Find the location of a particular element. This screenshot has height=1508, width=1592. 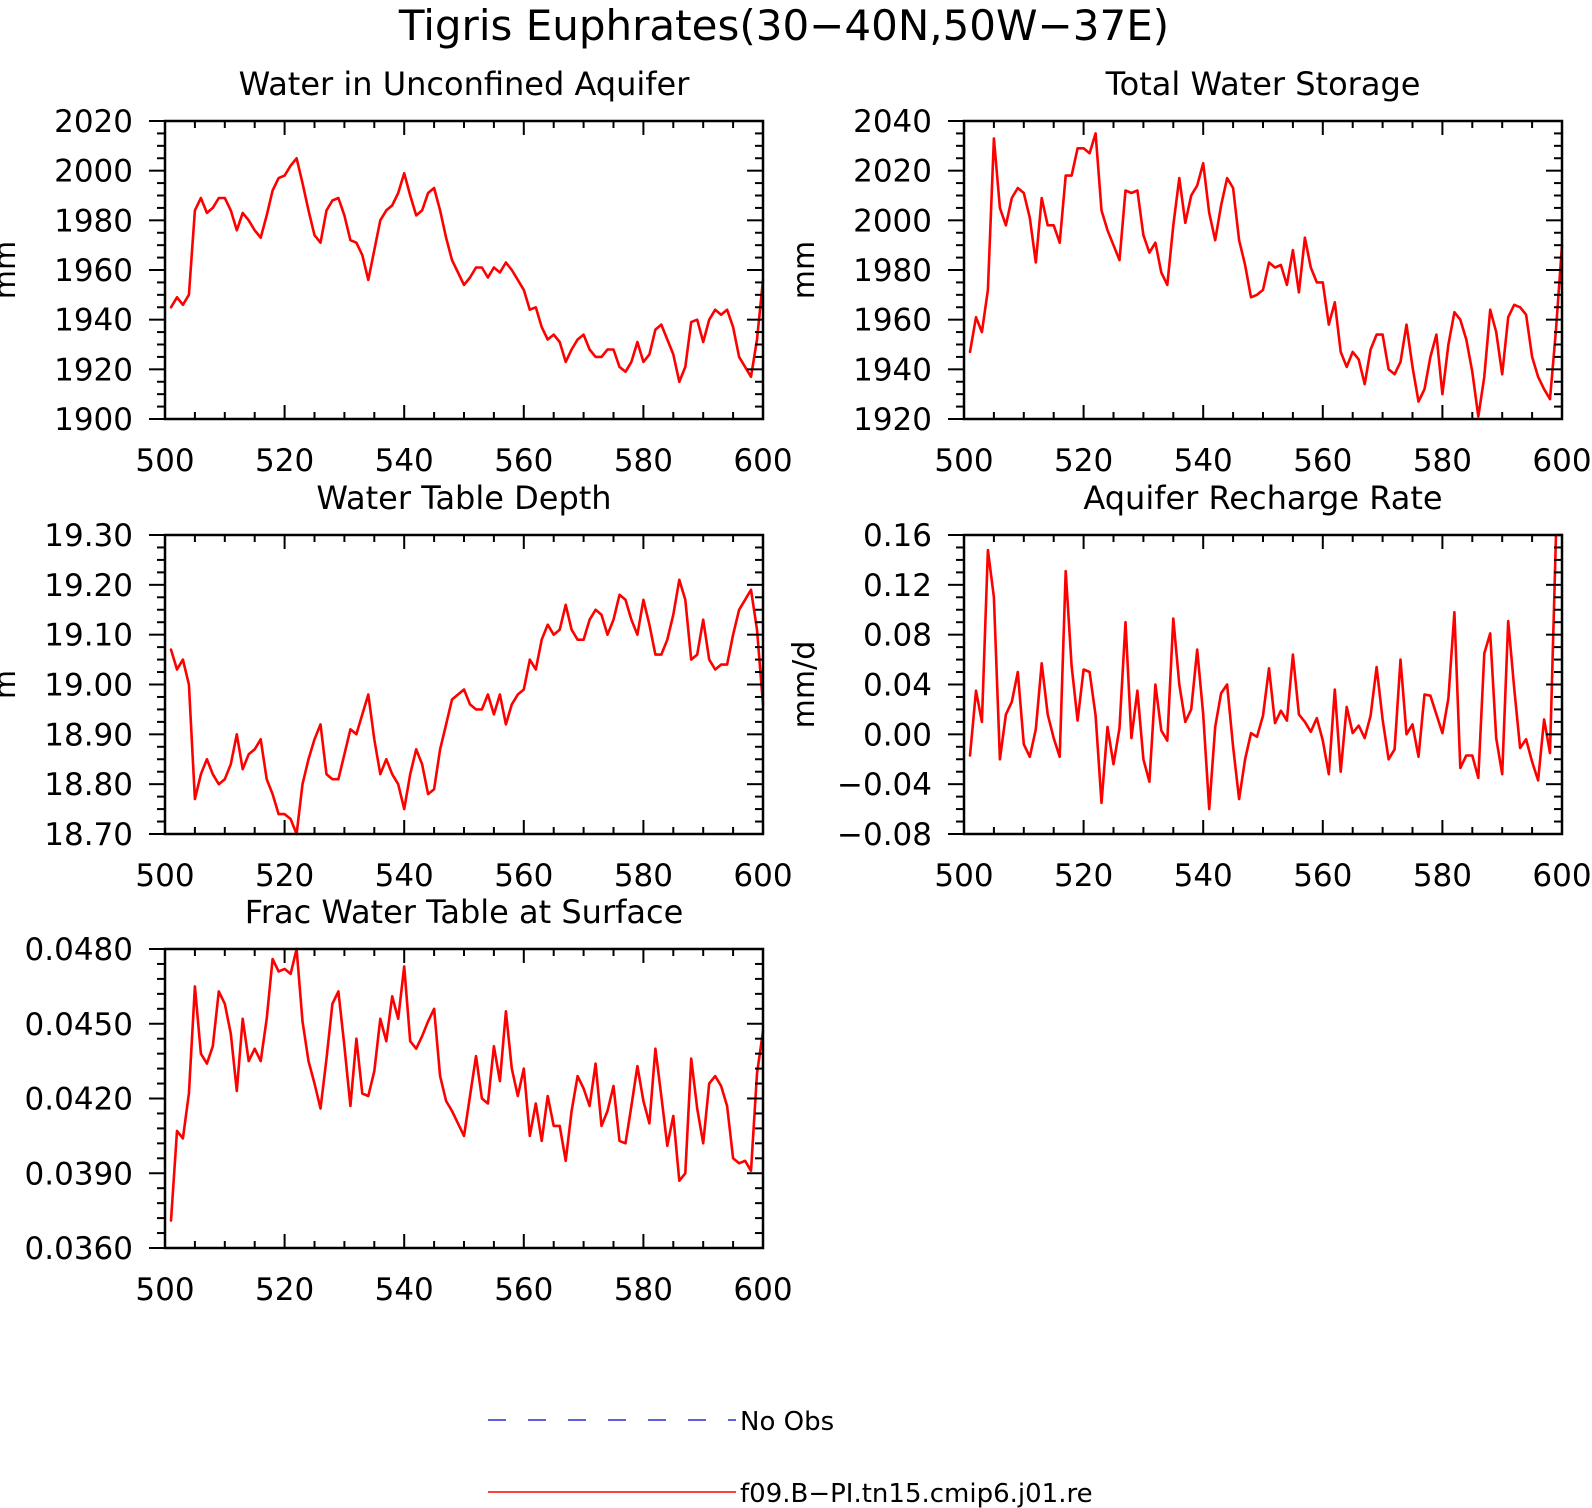

panel-3-axes-frame is located at coordinates (1263, 684).